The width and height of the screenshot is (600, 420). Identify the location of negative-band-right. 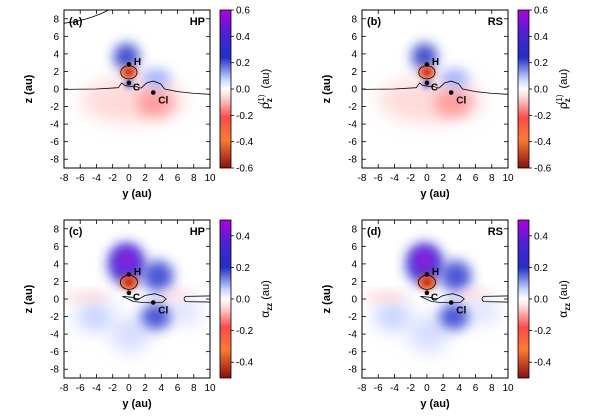
(474, 294).